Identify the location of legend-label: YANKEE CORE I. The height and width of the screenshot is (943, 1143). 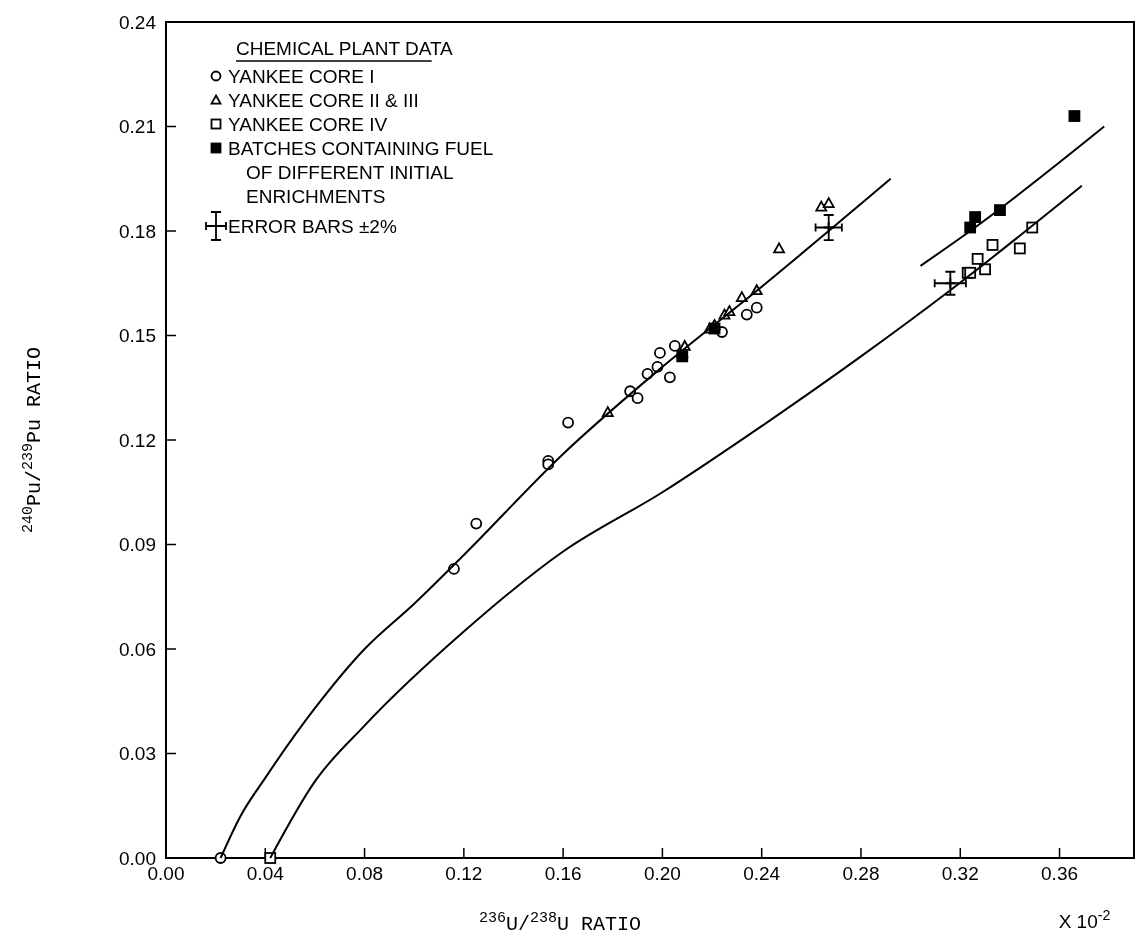
(301, 76).